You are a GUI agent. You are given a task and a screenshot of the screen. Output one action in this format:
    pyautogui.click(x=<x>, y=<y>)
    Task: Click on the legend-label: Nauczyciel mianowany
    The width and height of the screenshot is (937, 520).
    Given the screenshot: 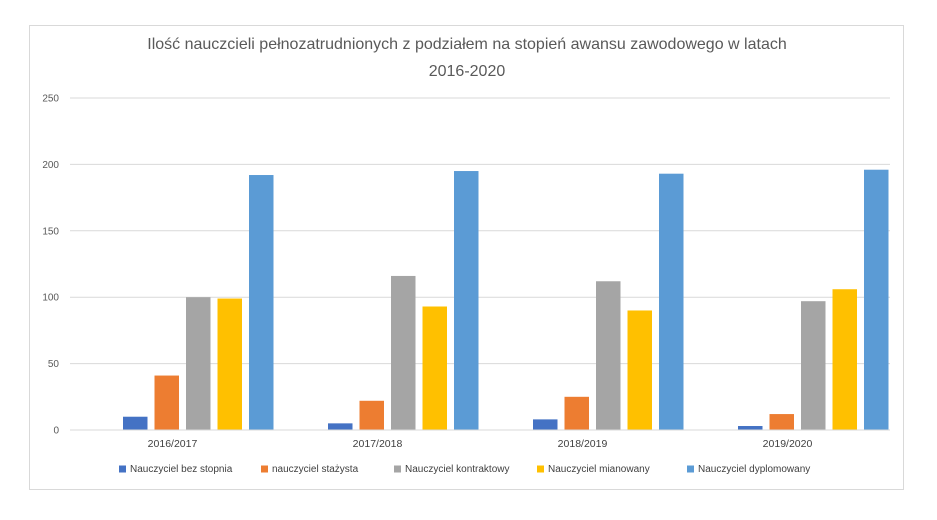 What is the action you would take?
    pyautogui.click(x=599, y=469)
    